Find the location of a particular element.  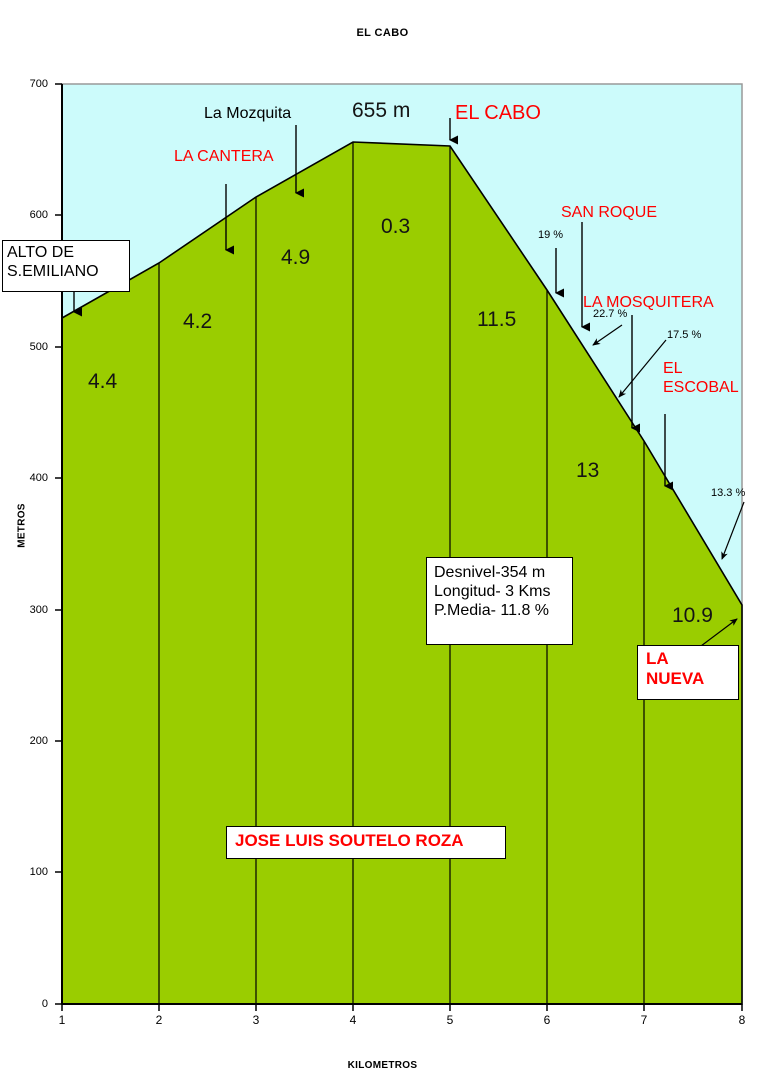

y-tick-label-600: 600 is located at coordinates (38, 215).